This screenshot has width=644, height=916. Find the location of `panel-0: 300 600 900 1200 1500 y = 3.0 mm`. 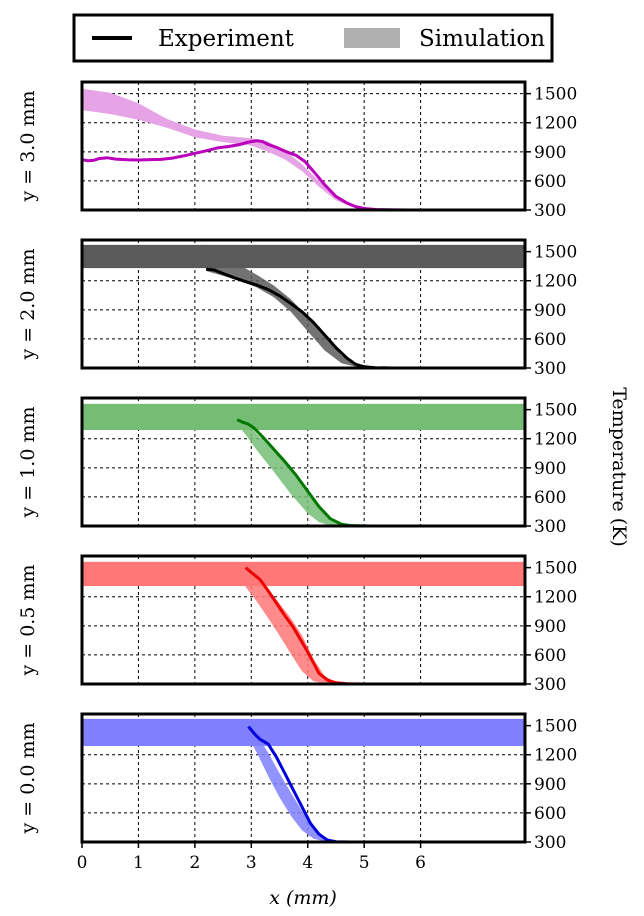

panel-0: 300 600 900 1200 1500 y = 3.0 mm is located at coordinates (297, 150).